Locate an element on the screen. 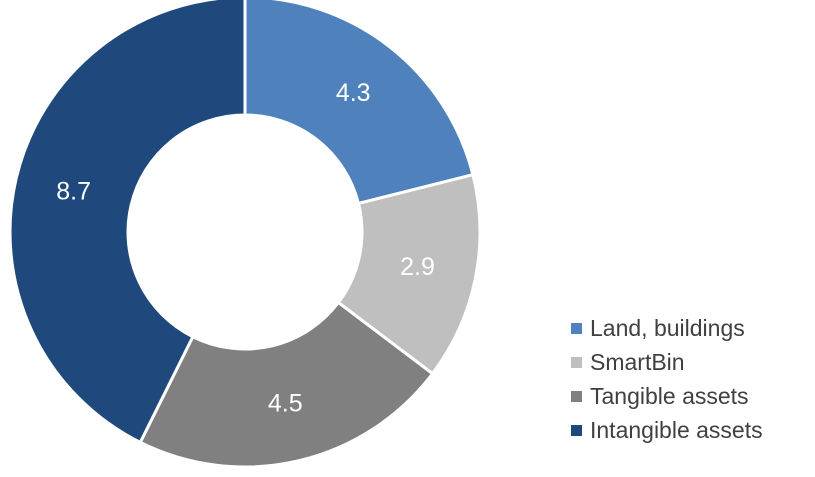 Image resolution: width=815 pixels, height=477 pixels. data-label-land-buildings: 4.3 is located at coordinates (353, 93).